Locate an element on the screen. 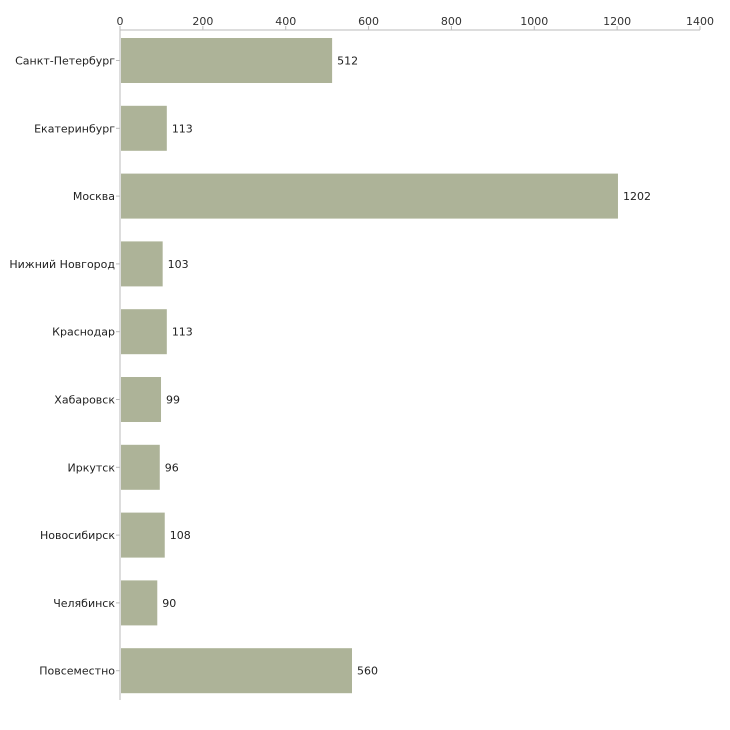  value-label: 96 is located at coordinates (172, 467).